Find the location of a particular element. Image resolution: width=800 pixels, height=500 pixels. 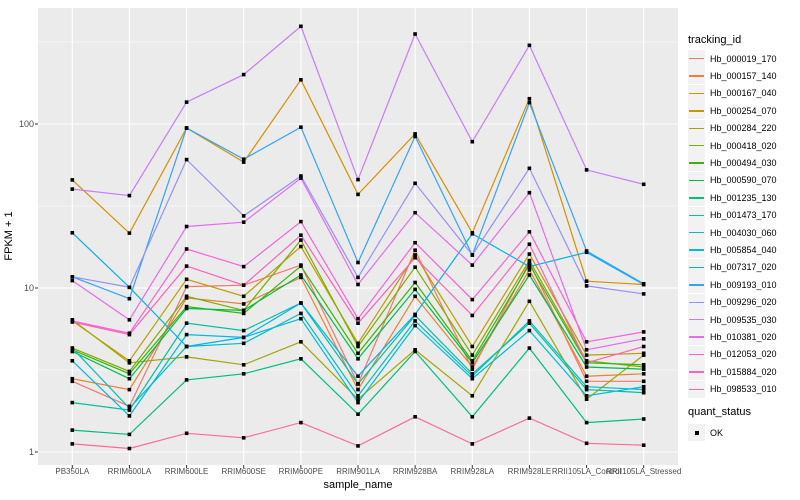

legend-entry-label: Hb_005854_040 is located at coordinates (743, 249).